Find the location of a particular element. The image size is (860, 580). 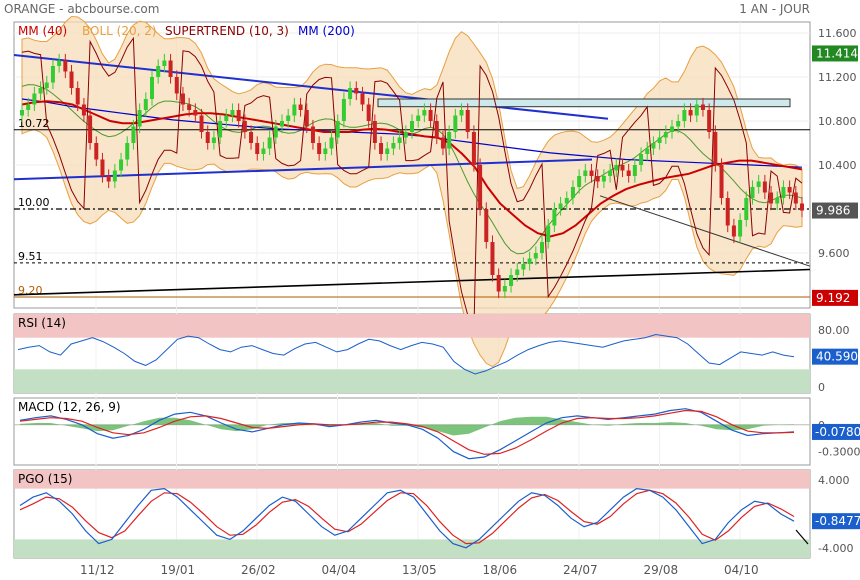

rsi-label: RSI (14) is located at coordinates (42, 323).